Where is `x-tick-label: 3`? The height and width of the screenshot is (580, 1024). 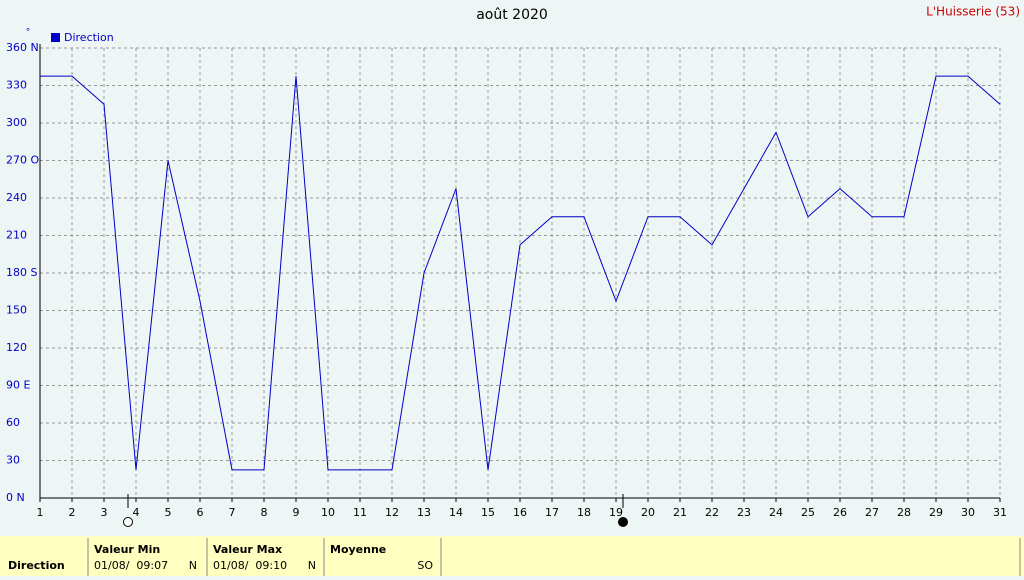 x-tick-label: 3 is located at coordinates (104, 512).